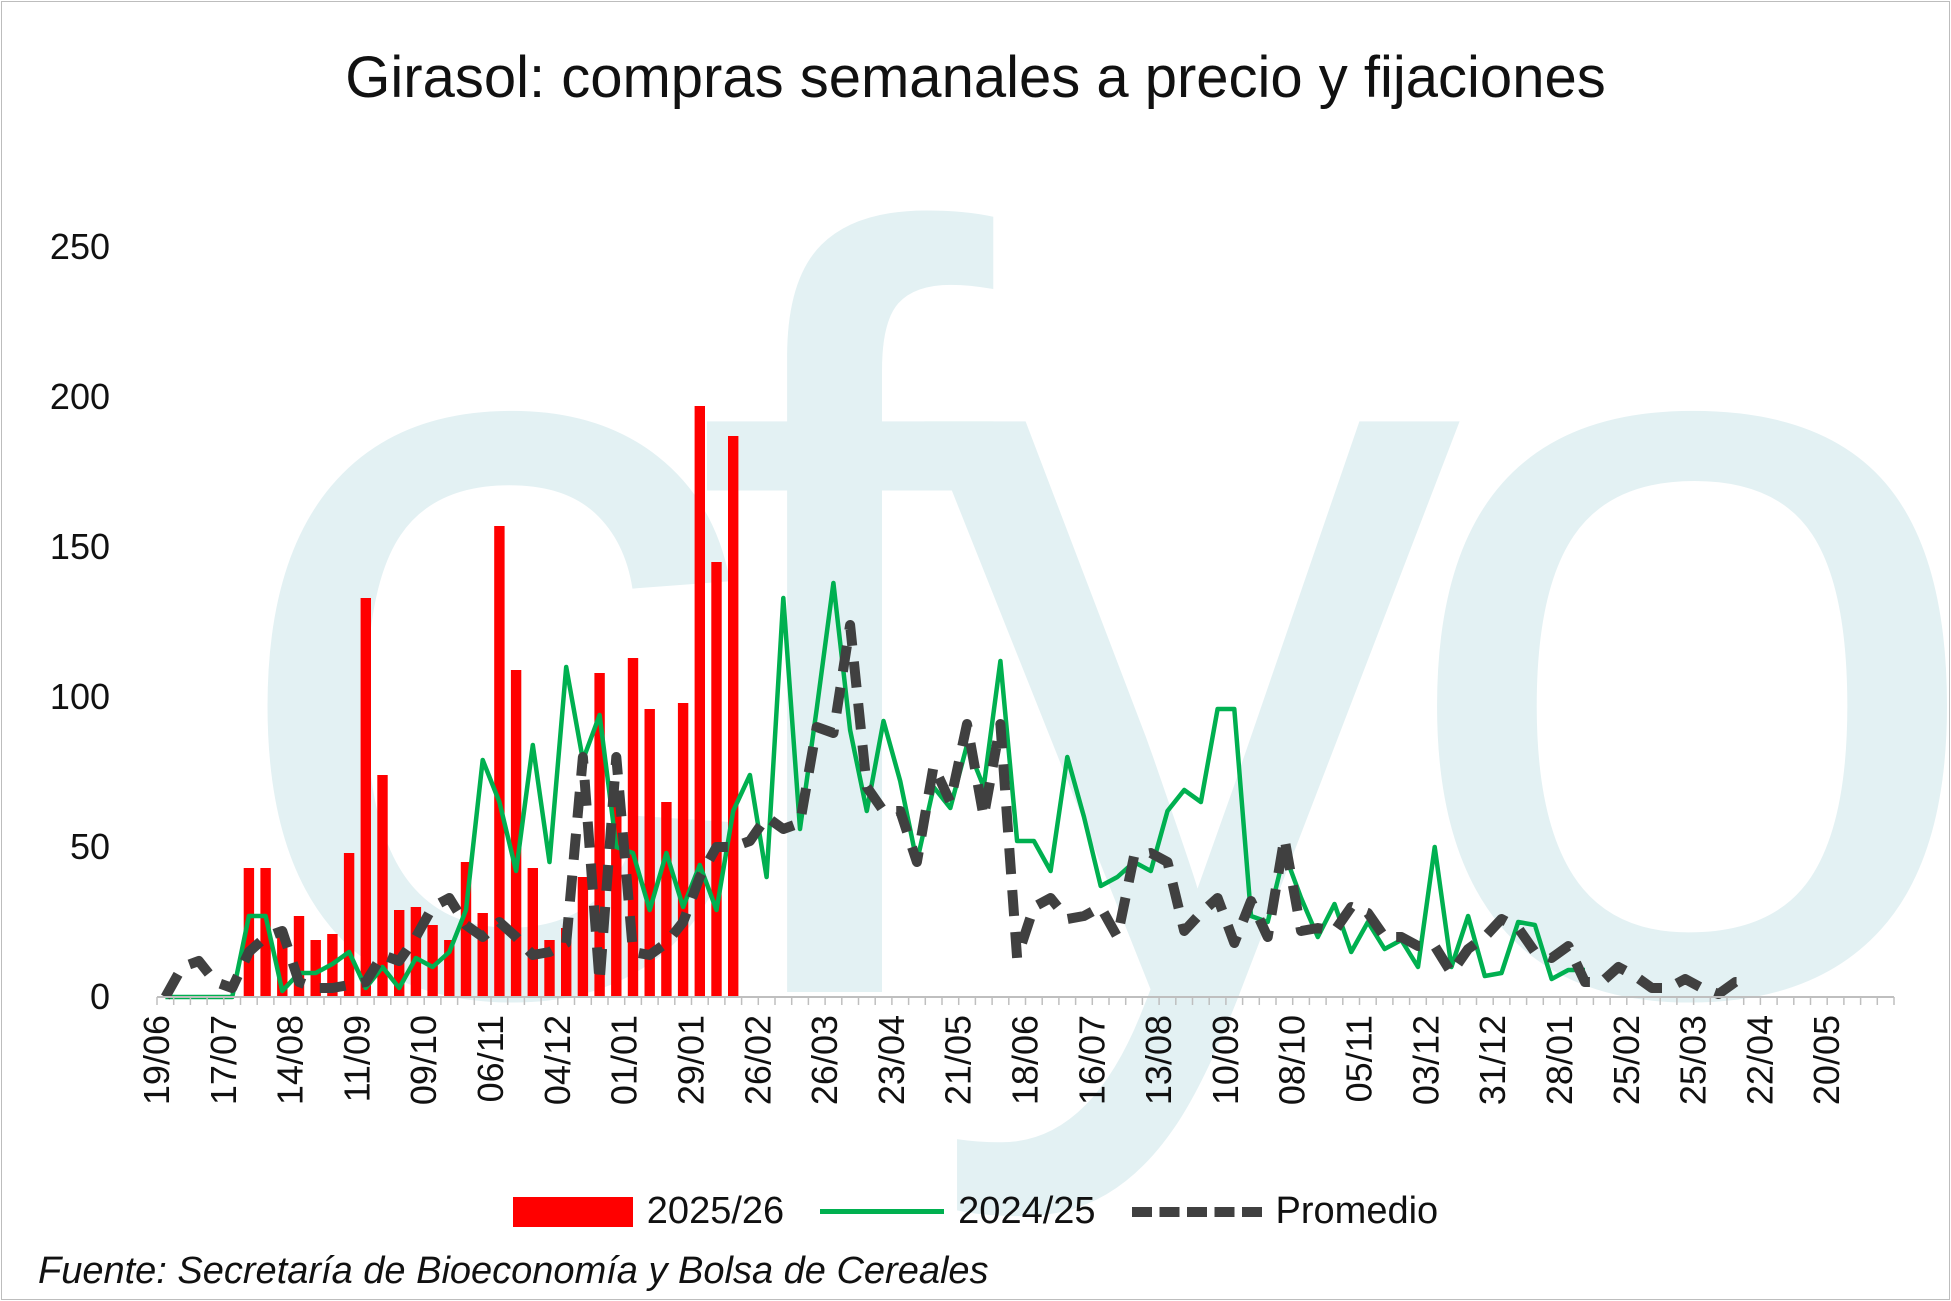 The image size is (1951, 1301). I want to click on legend: 2025/26 2024/25 Promedio, so click(975, 1211).